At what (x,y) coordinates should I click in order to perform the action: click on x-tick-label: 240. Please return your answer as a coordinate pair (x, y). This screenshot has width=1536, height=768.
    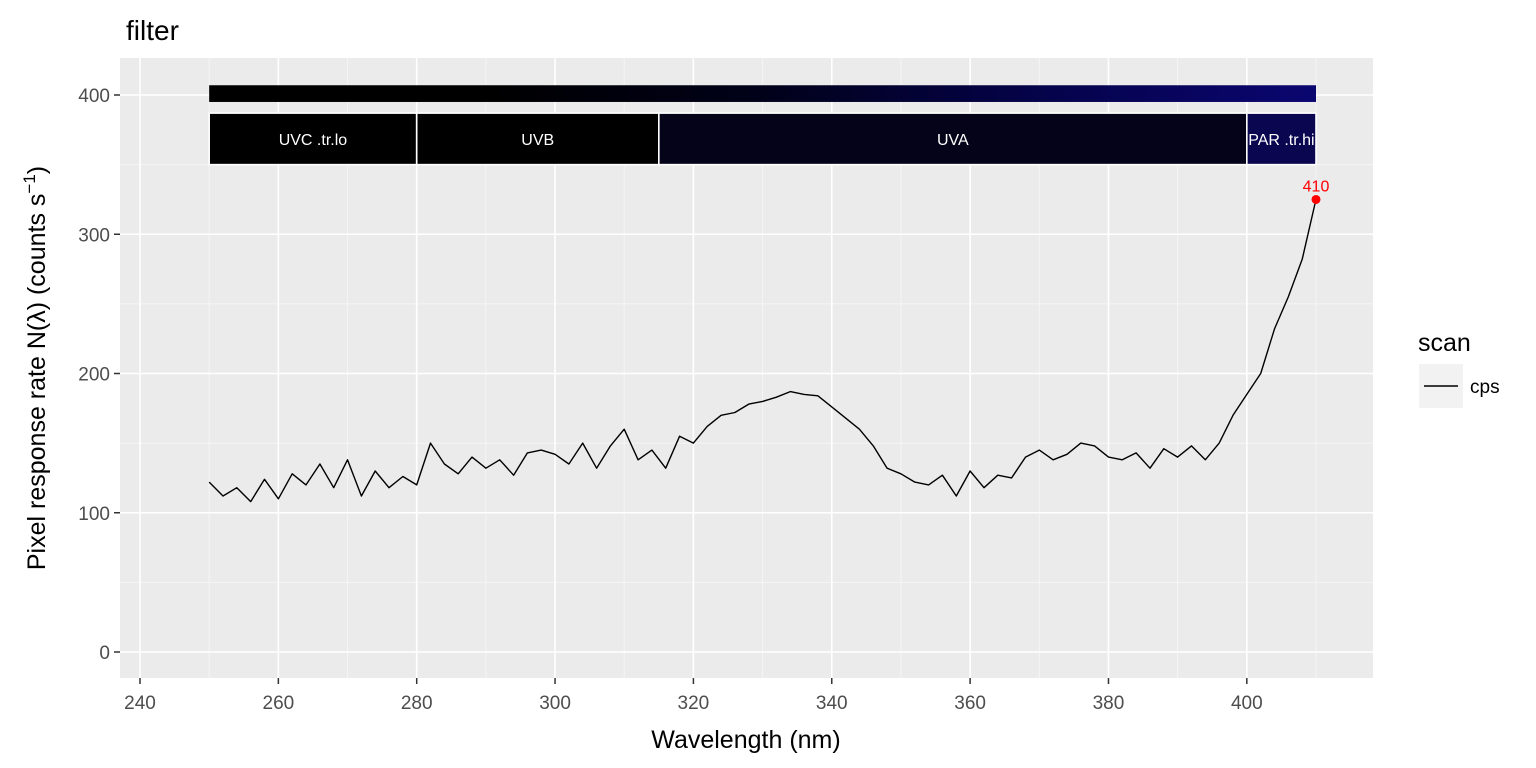
    Looking at the image, I should click on (140, 703).